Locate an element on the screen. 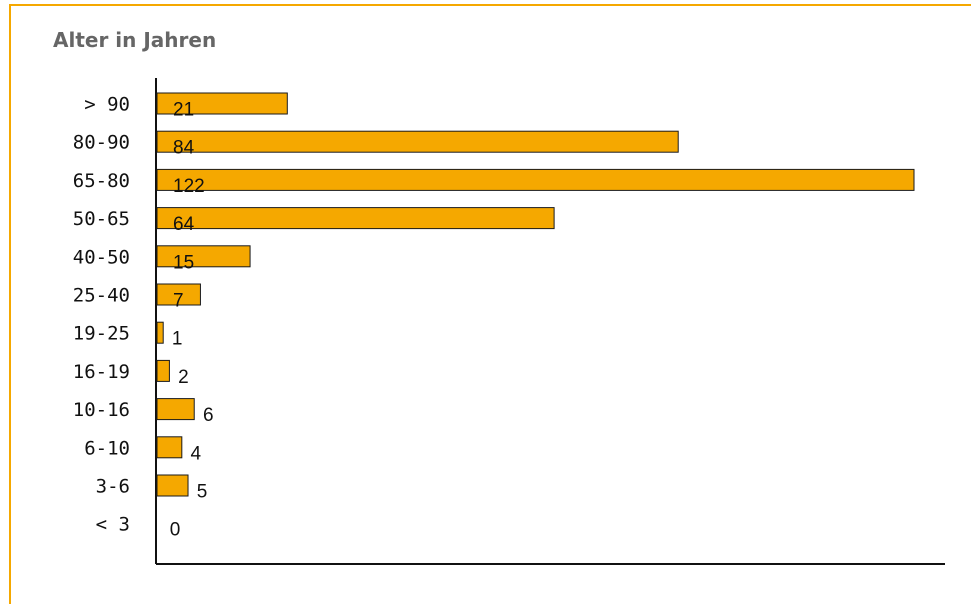 The width and height of the screenshot is (971, 604). category-label: 65-80 is located at coordinates (101, 181).